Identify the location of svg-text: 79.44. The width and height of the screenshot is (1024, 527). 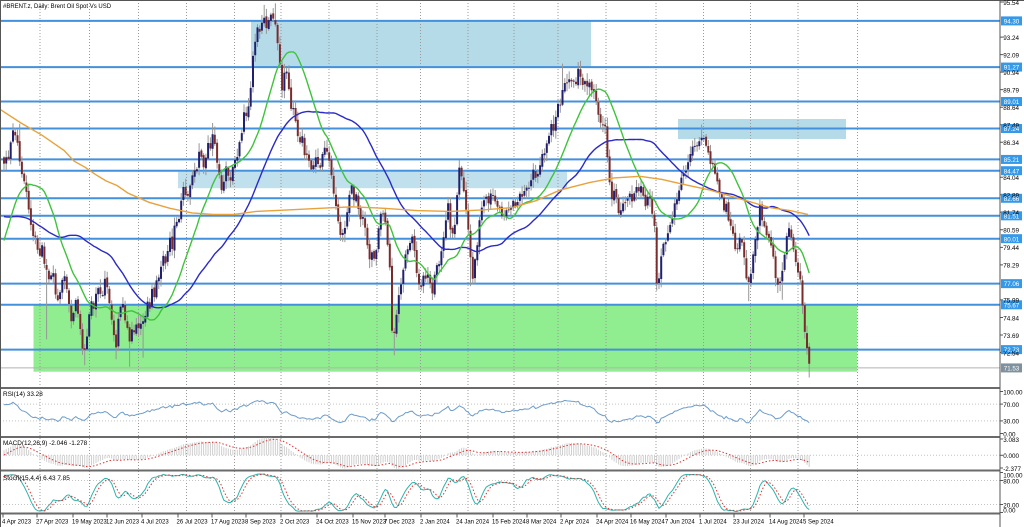
(1011, 248).